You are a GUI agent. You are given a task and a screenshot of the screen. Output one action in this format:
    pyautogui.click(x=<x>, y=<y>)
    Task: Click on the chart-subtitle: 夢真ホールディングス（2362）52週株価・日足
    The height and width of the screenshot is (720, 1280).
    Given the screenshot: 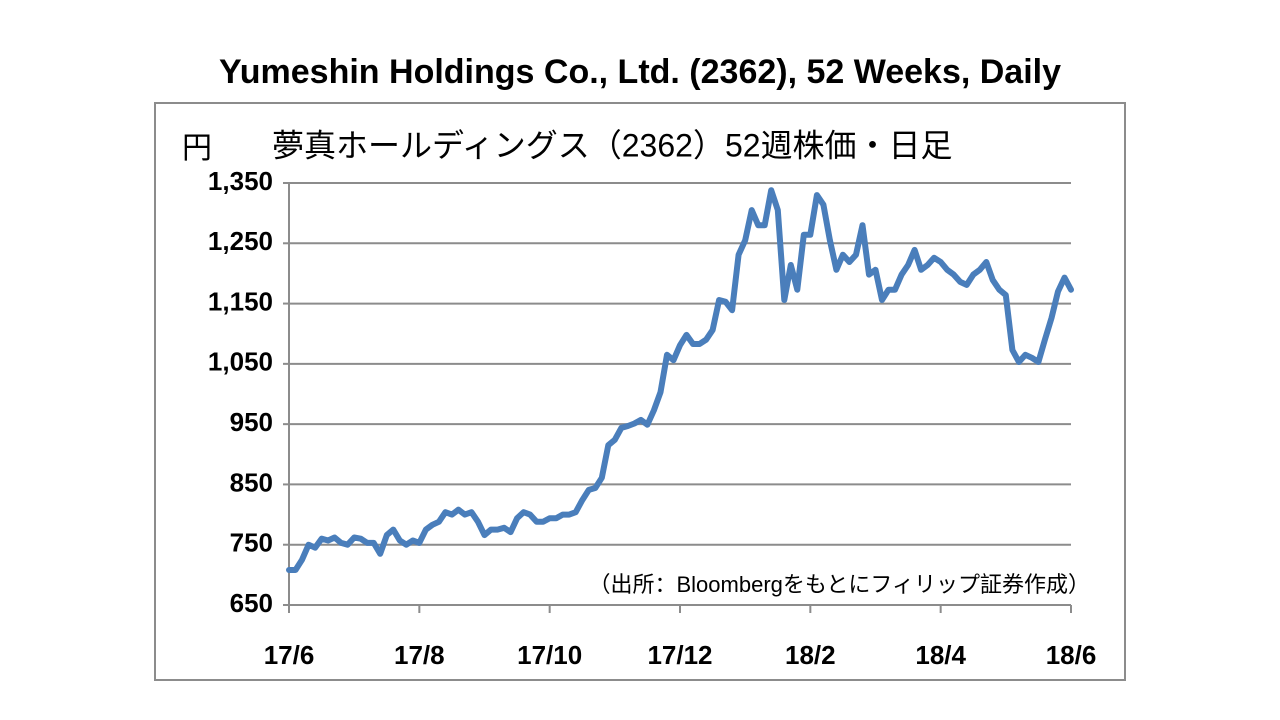 What is the action you would take?
    pyautogui.click(x=612, y=145)
    